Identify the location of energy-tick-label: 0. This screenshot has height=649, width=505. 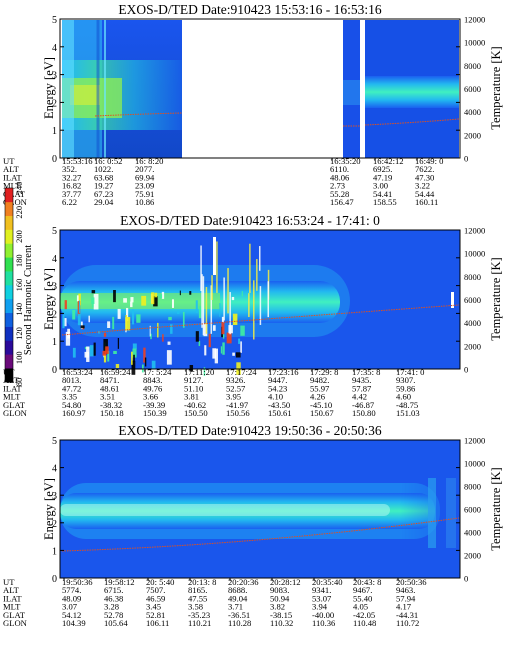
(54, 579).